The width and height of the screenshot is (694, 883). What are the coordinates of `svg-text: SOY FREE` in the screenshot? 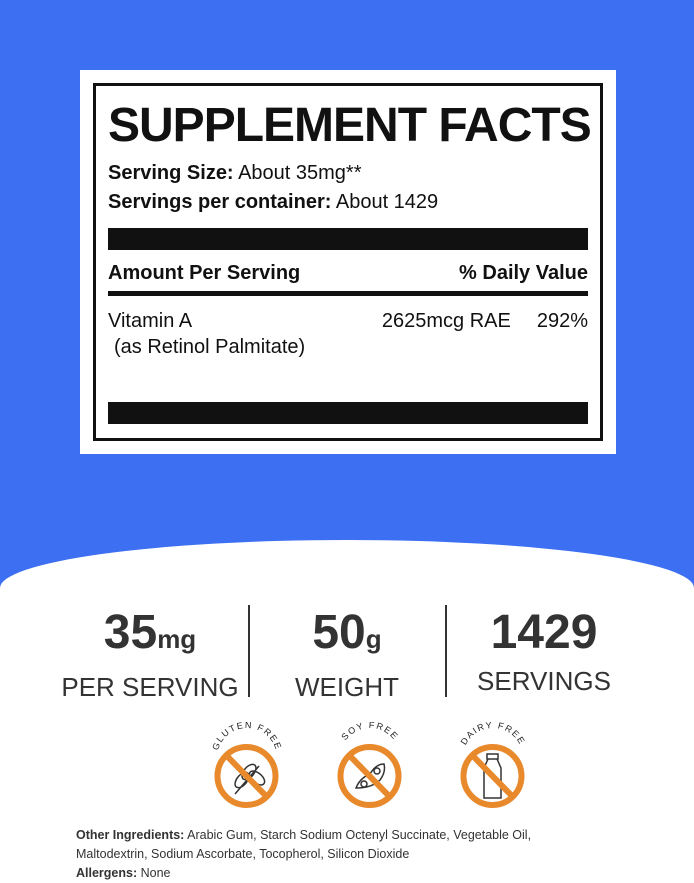 It's located at (369, 732).